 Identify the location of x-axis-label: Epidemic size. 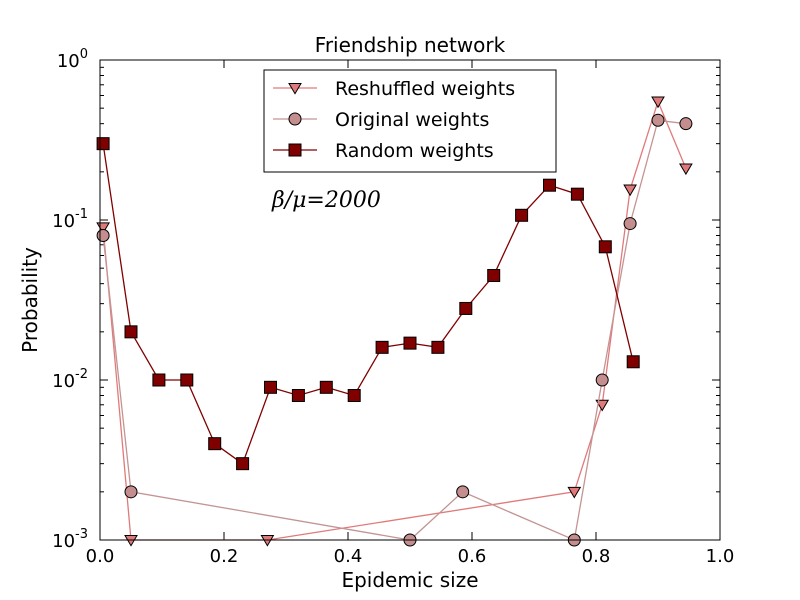
(409, 580).